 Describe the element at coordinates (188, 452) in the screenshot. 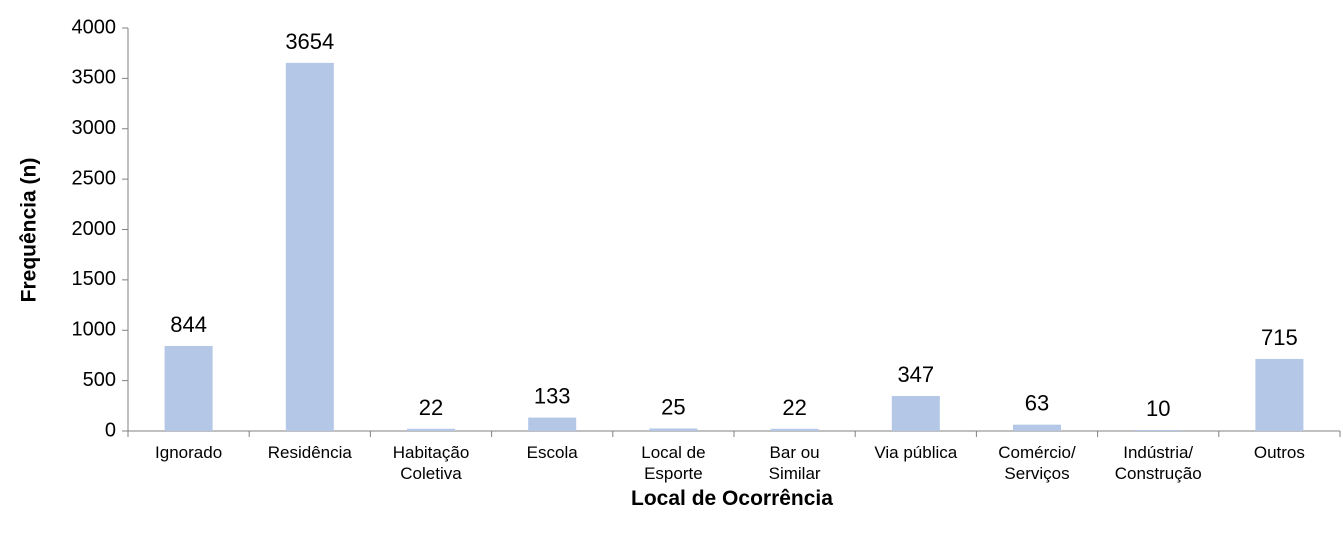

I see `x-tick-label: Ignorado` at that location.